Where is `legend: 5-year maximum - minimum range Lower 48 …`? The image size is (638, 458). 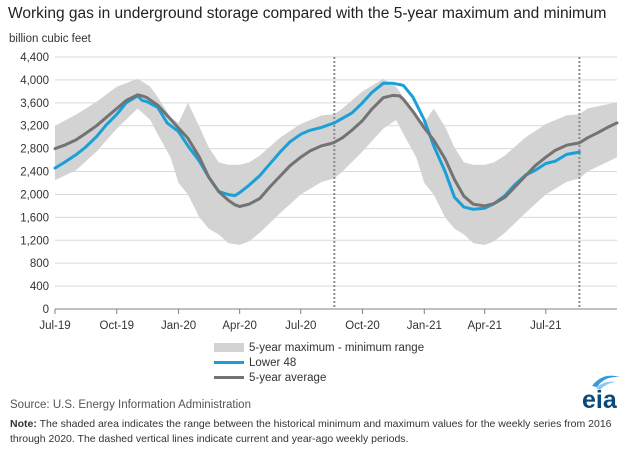 legend: 5-year maximum - minimum range Lower 48 … is located at coordinates (319, 362).